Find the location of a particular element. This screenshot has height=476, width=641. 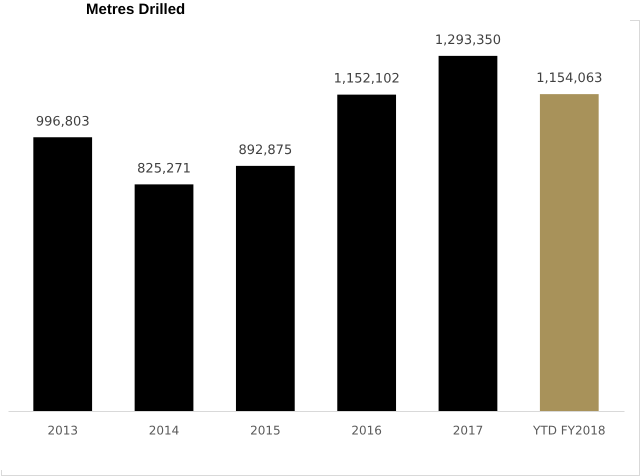

x-tick-label: YTD FY2018 is located at coordinates (569, 431).